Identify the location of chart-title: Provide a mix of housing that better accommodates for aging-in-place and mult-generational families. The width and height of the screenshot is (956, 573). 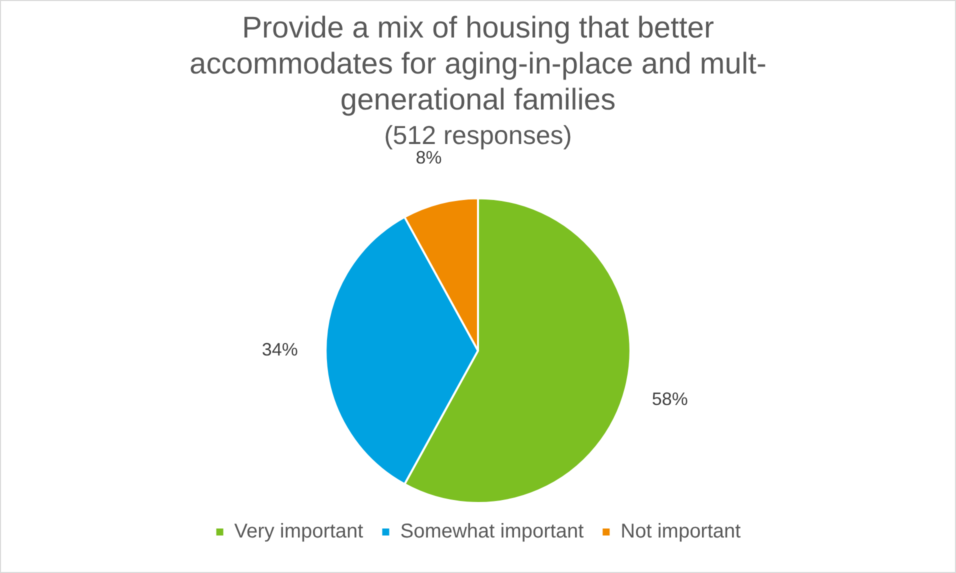
(478, 63).